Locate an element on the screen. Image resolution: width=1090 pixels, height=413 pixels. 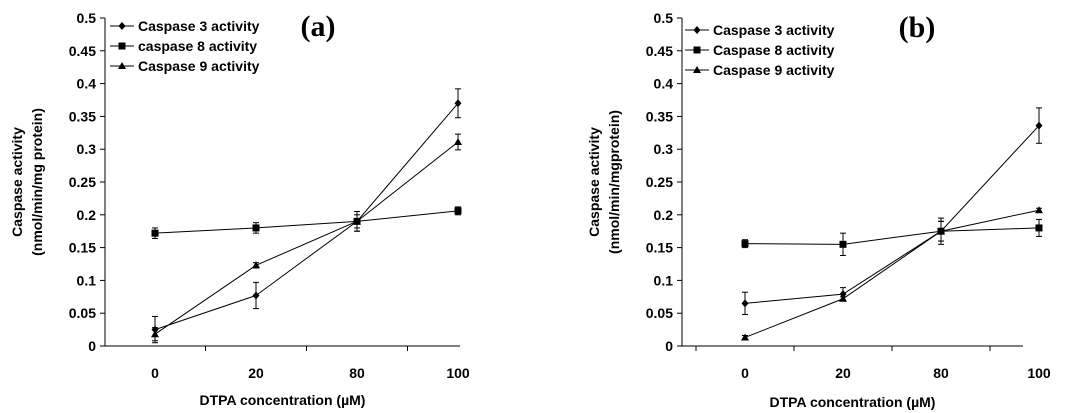
y-axis-label-units: (nmol/min/mgprotein) is located at coordinates (614, 182).